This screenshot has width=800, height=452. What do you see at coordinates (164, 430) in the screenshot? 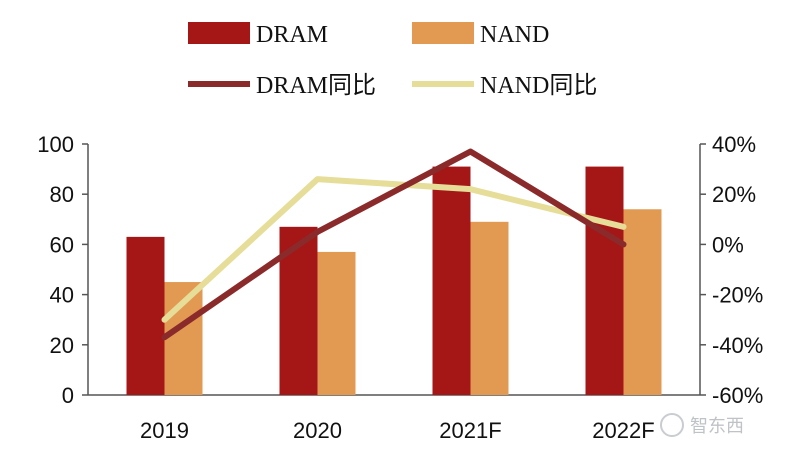
I see `x-tick-label: 2019` at bounding box center [164, 430].